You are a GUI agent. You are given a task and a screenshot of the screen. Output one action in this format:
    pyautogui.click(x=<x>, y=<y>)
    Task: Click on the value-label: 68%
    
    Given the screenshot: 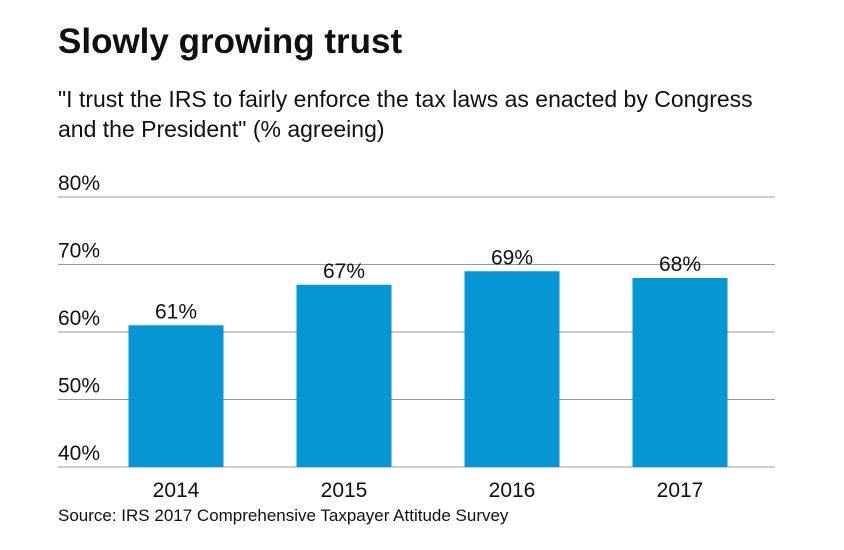 What is the action you would take?
    pyautogui.click(x=680, y=264)
    